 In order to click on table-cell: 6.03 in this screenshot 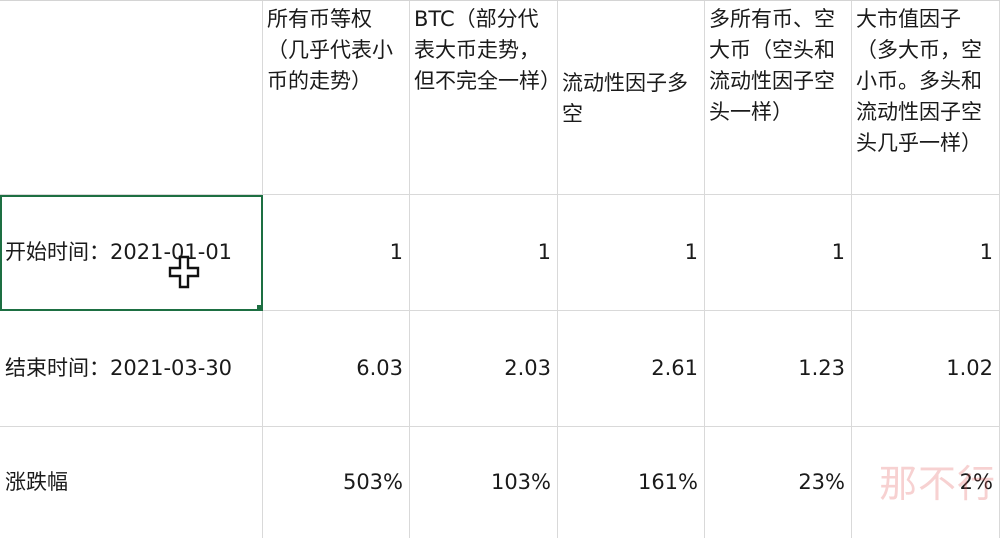, I will do `click(336, 369)`.